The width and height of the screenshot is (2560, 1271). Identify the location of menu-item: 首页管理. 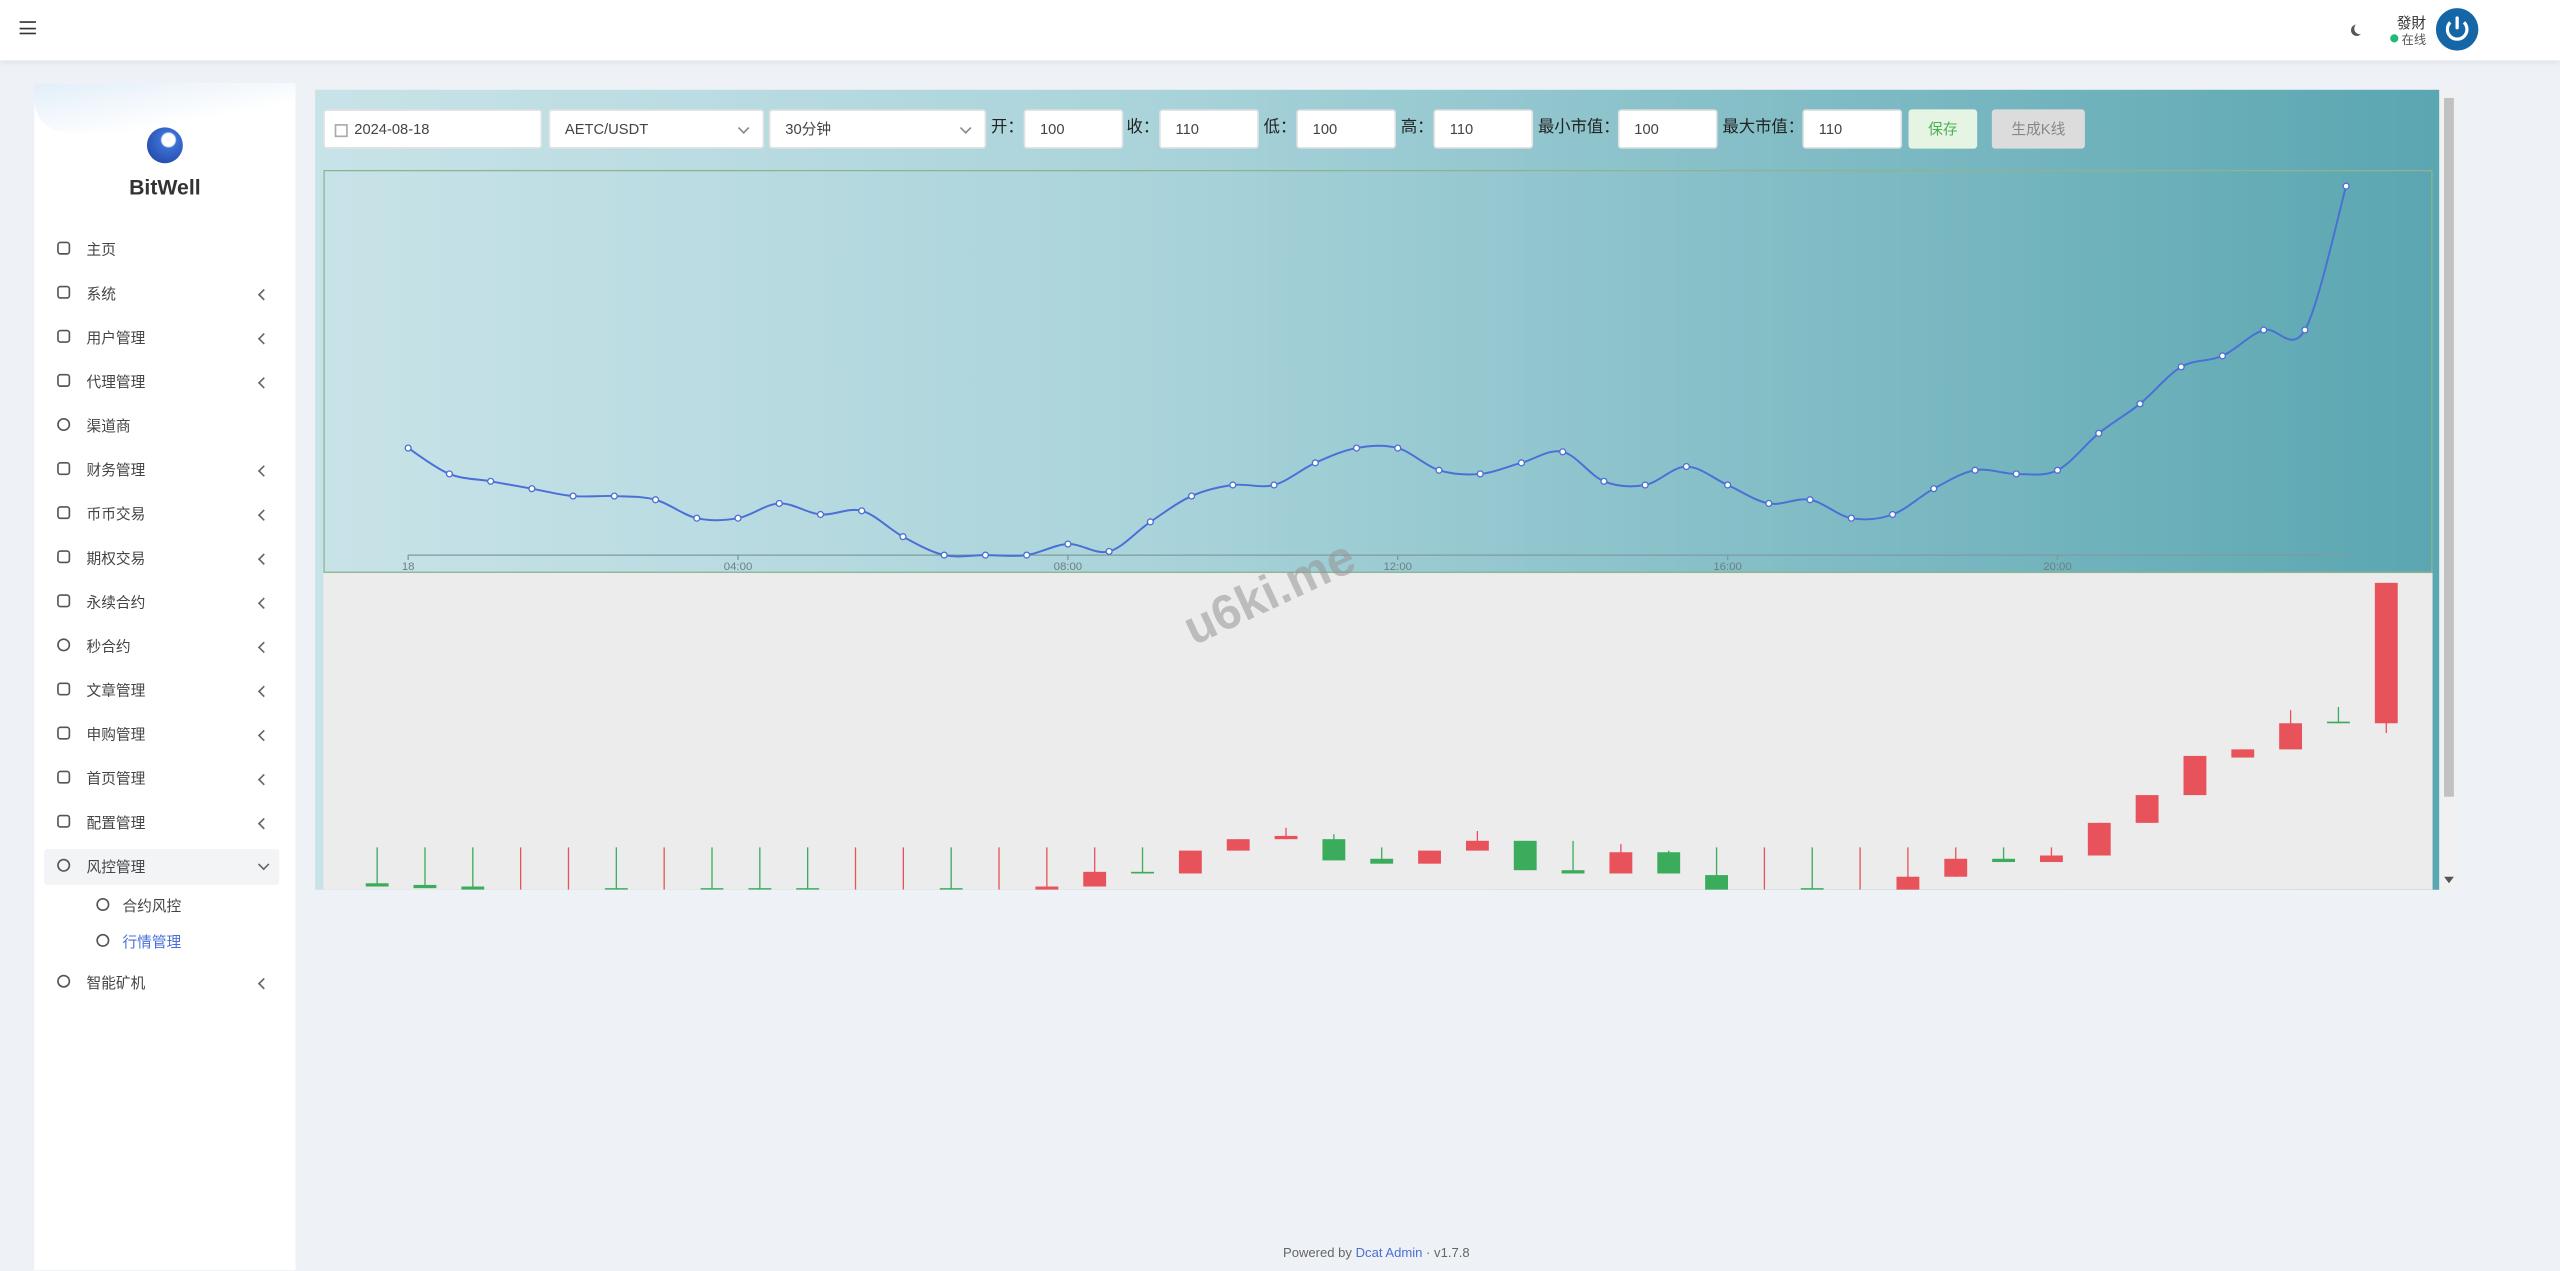
(161, 779).